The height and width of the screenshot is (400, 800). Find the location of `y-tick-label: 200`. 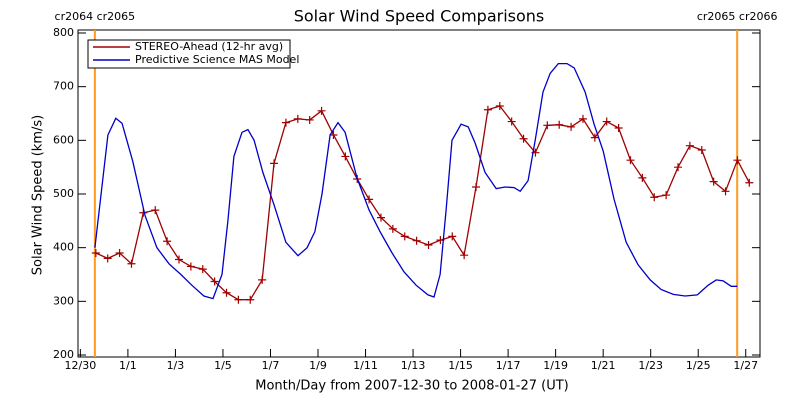

y-tick-label: 200 is located at coordinates (63, 354).